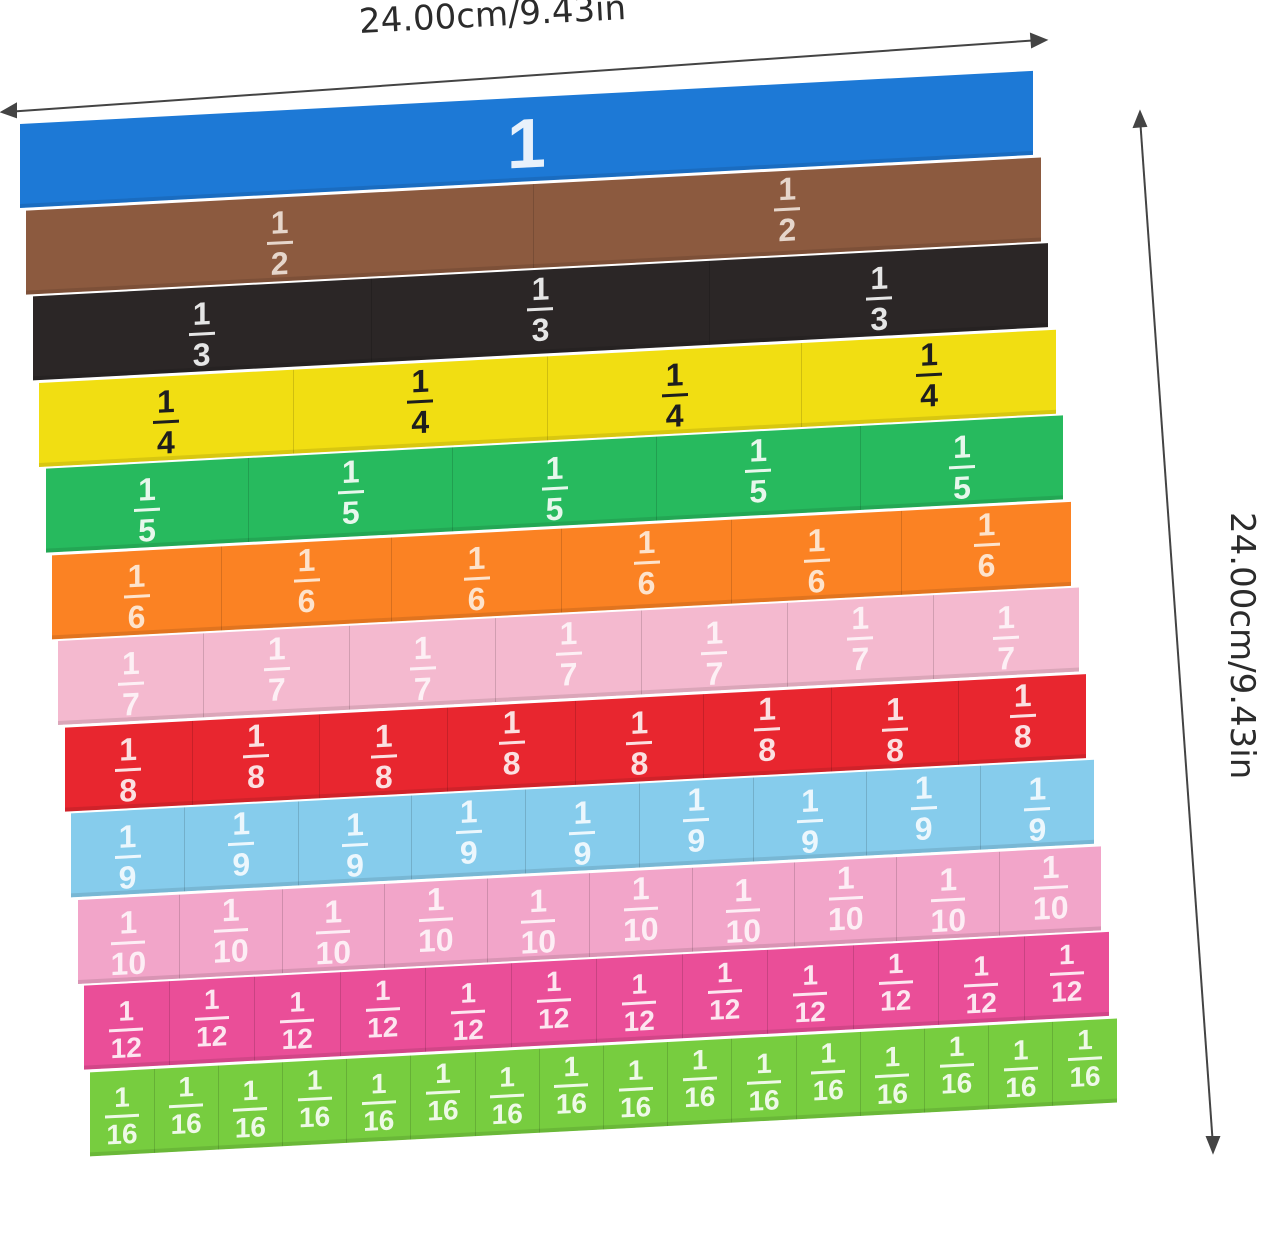 Image resolution: width=1281 pixels, height=1235 pixels. What do you see at coordinates (526, 143) in the screenshot?
I see `fraction-label-whole: 1` at bounding box center [526, 143].